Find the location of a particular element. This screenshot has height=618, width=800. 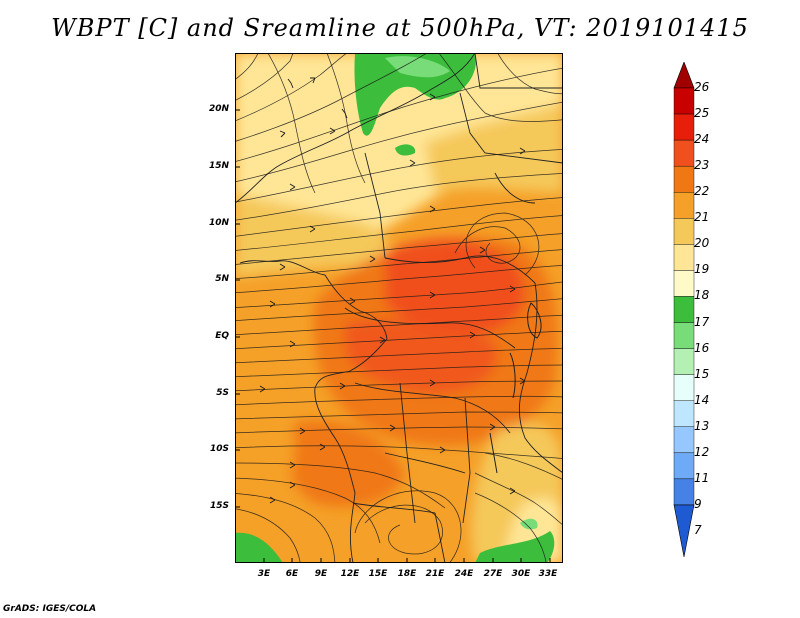

green-patch-southeast is located at coordinates (515, 547).